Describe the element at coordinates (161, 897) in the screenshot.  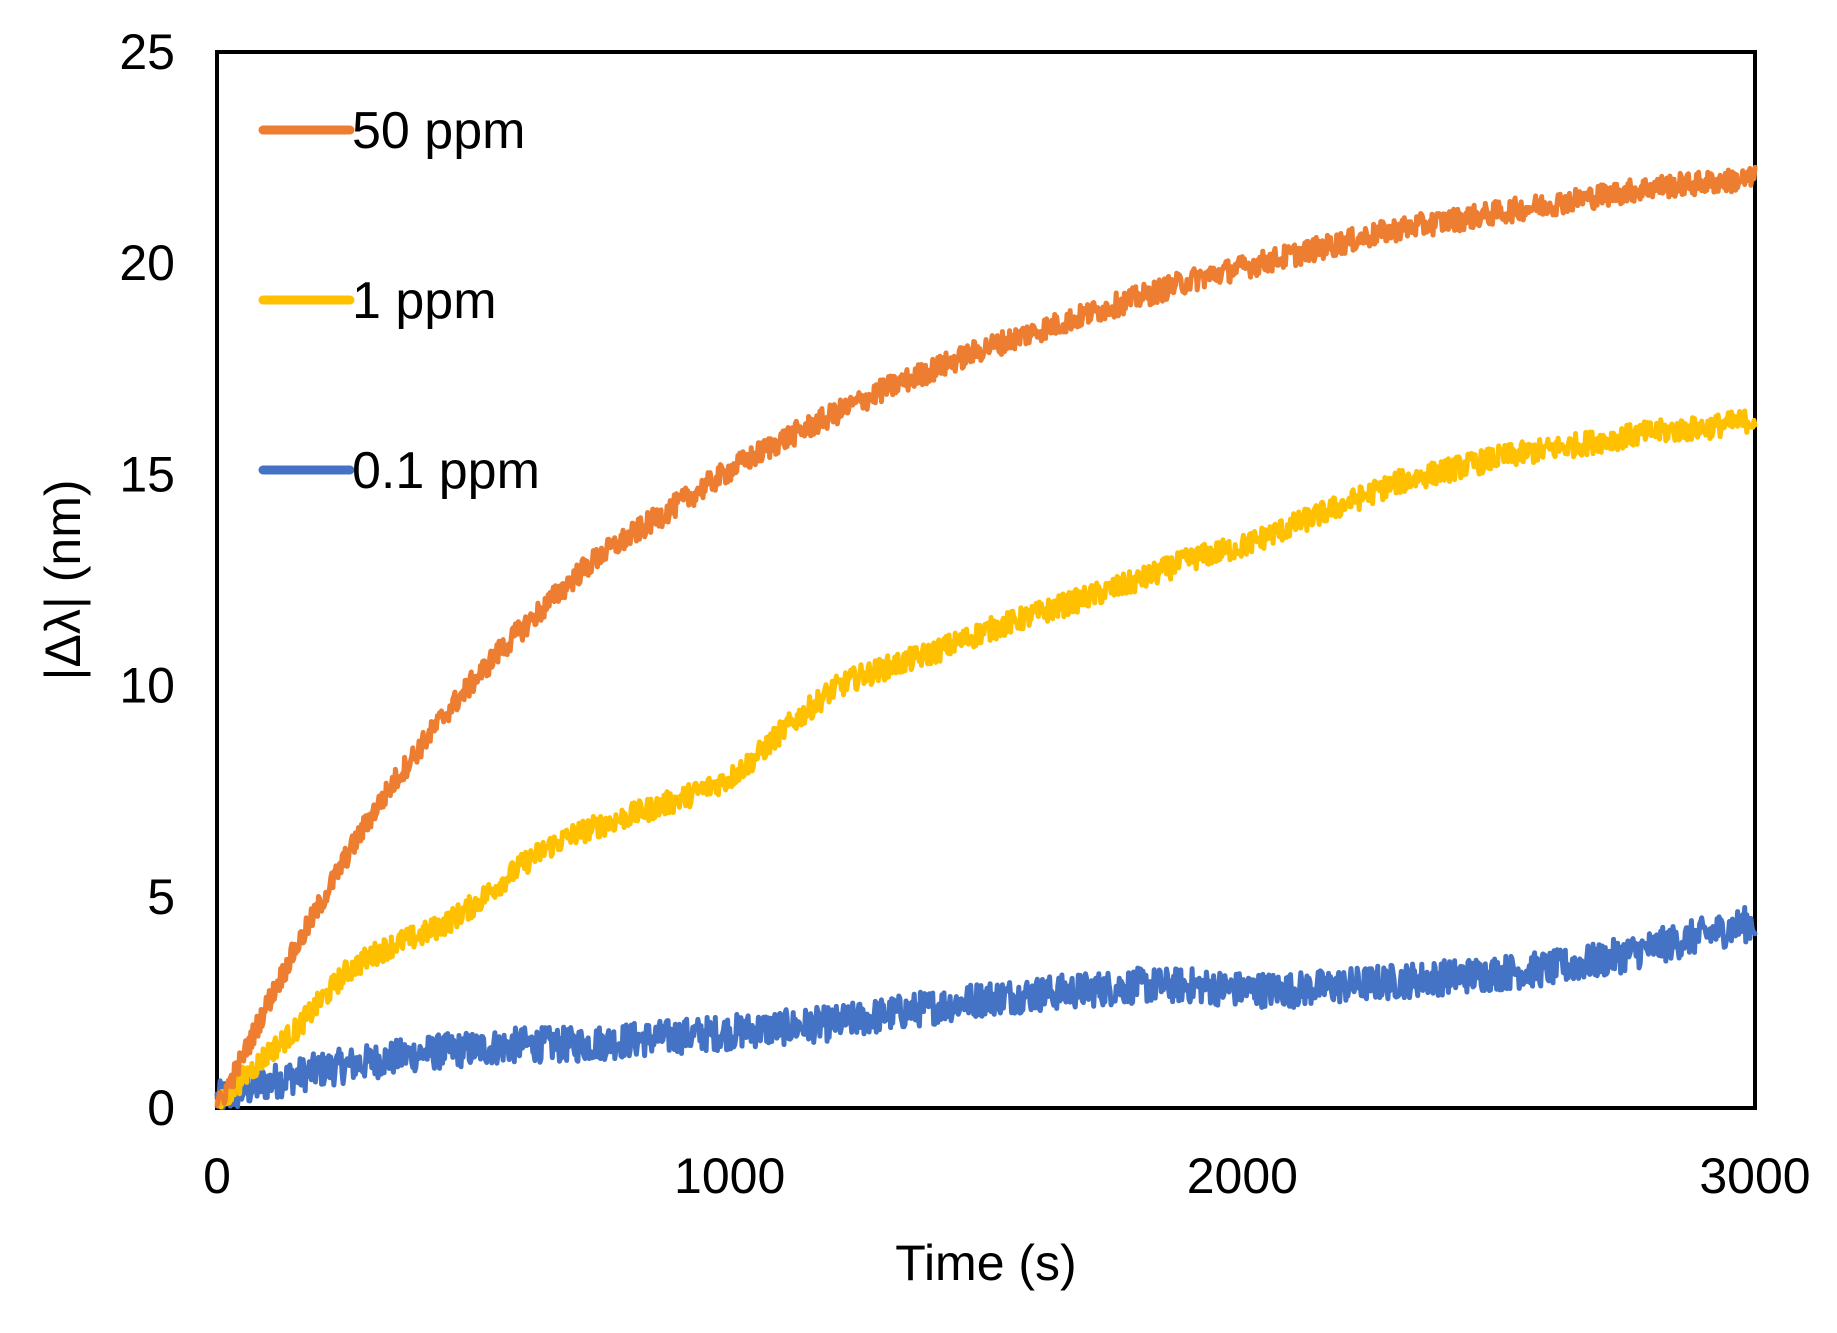
I see `y-tick-label: 5` at that location.